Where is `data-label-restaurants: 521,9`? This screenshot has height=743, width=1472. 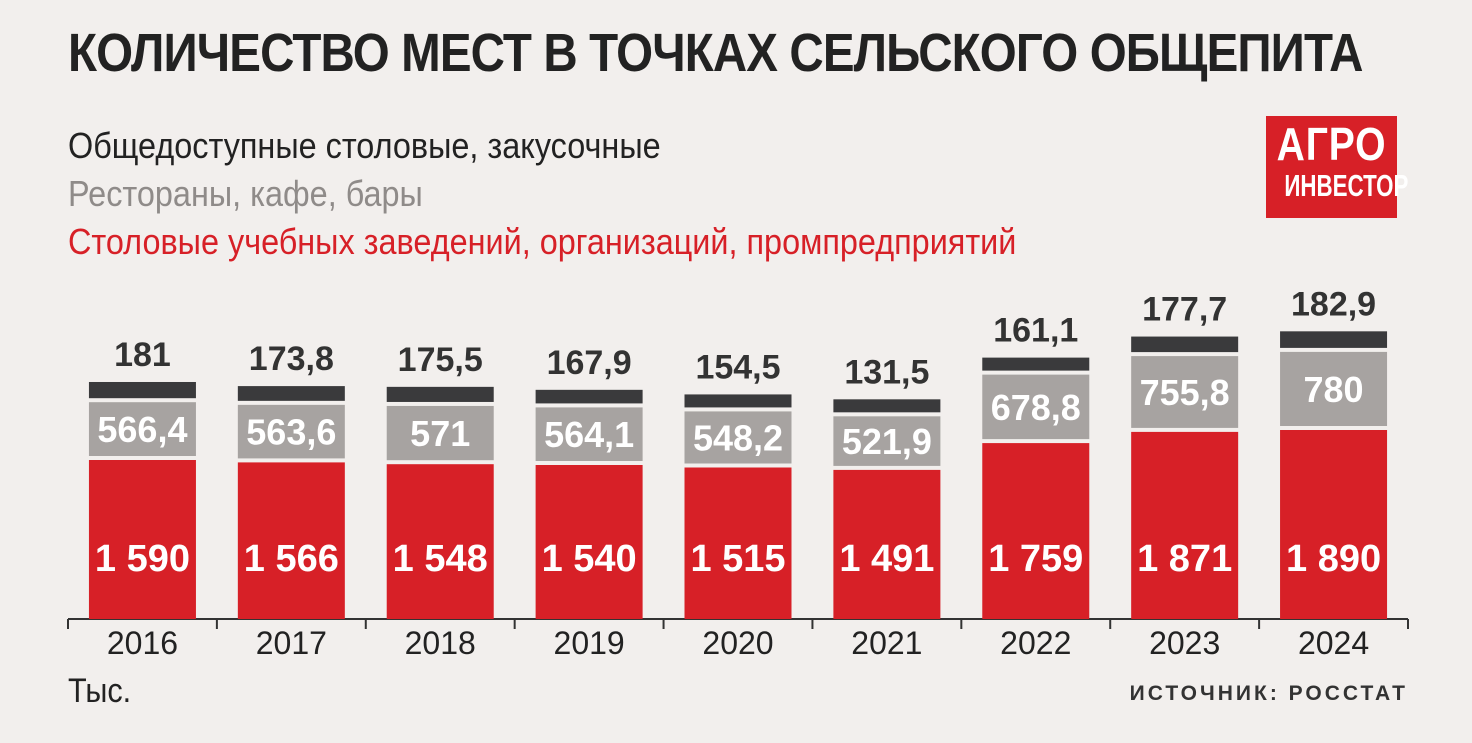
data-label-restaurants: 521,9 is located at coordinates (887, 441).